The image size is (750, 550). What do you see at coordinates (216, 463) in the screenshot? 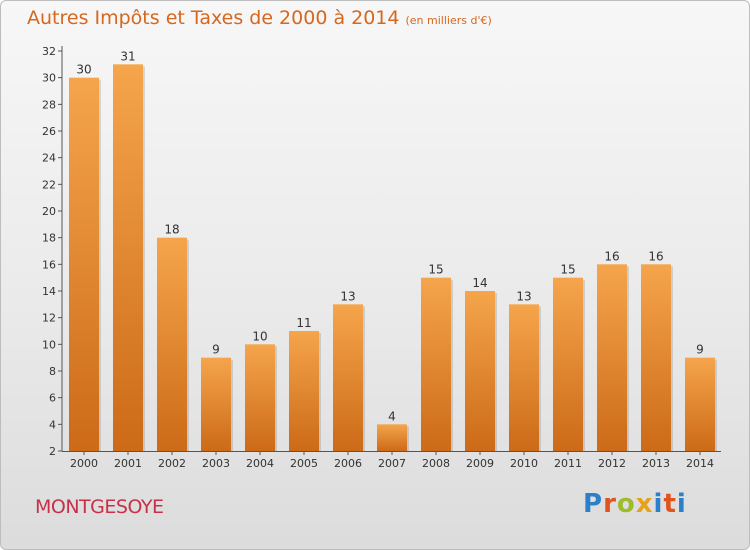
I see `x-tick-label: 2003` at bounding box center [216, 463].